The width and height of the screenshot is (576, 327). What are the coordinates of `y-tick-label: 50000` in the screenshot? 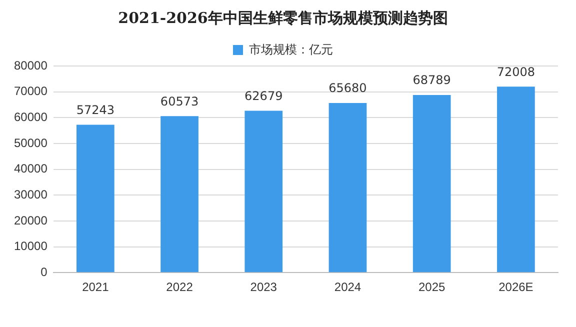 It's located at (31, 143).